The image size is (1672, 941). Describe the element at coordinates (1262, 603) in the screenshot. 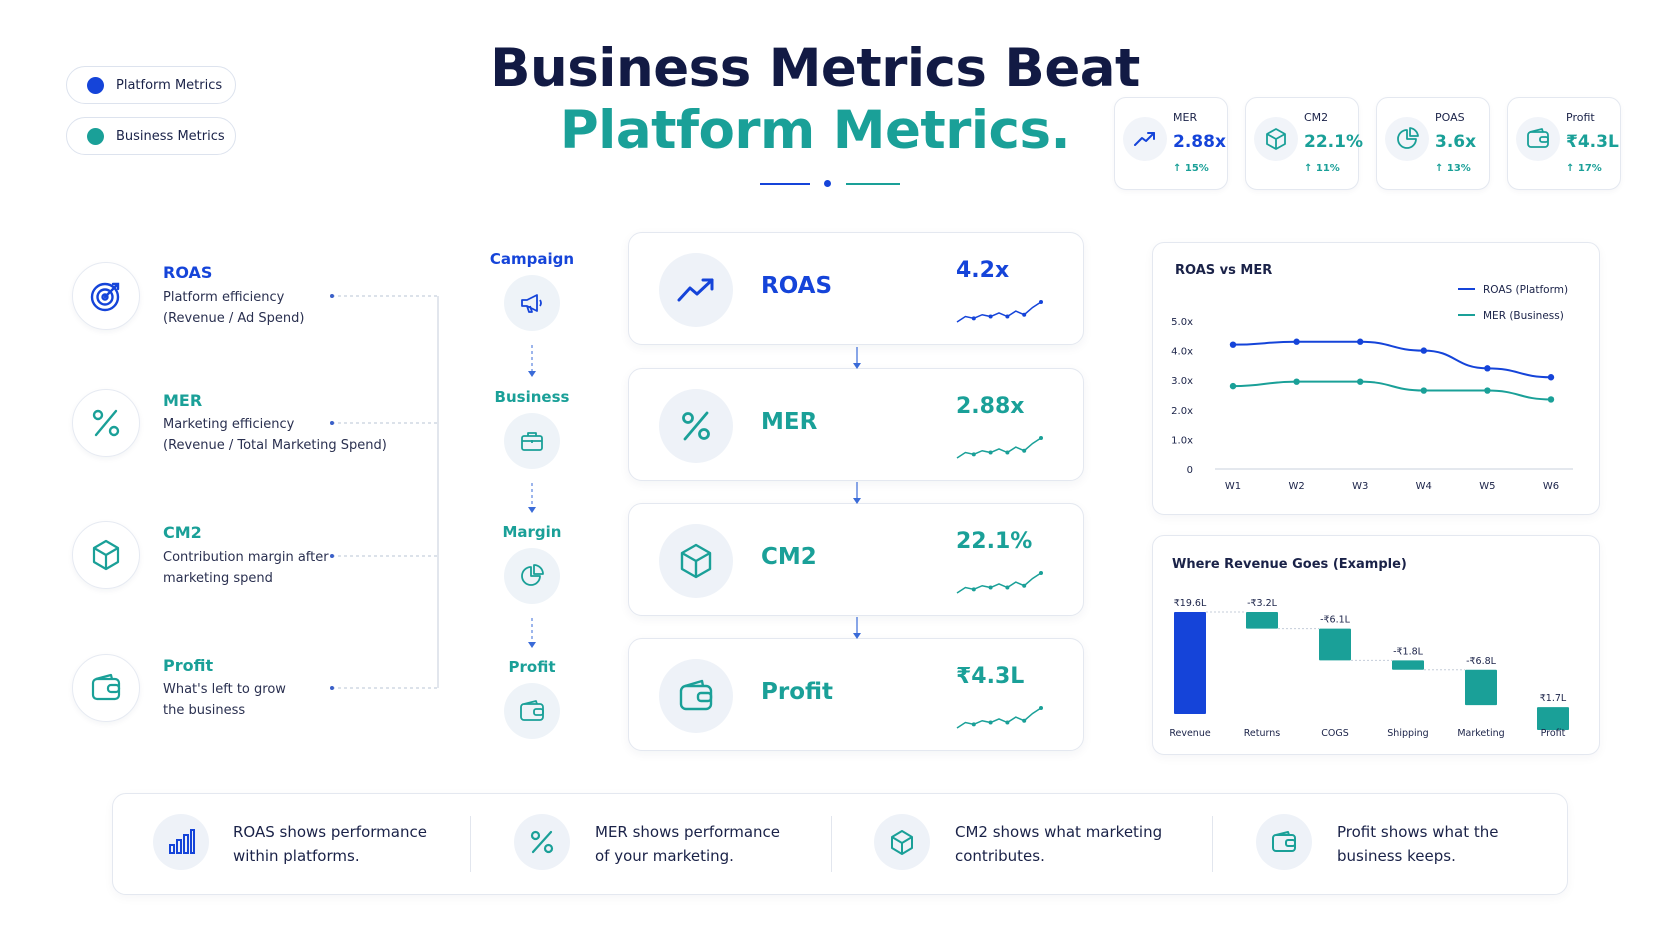

I see `bar-value-label: -₹3.2L` at that location.